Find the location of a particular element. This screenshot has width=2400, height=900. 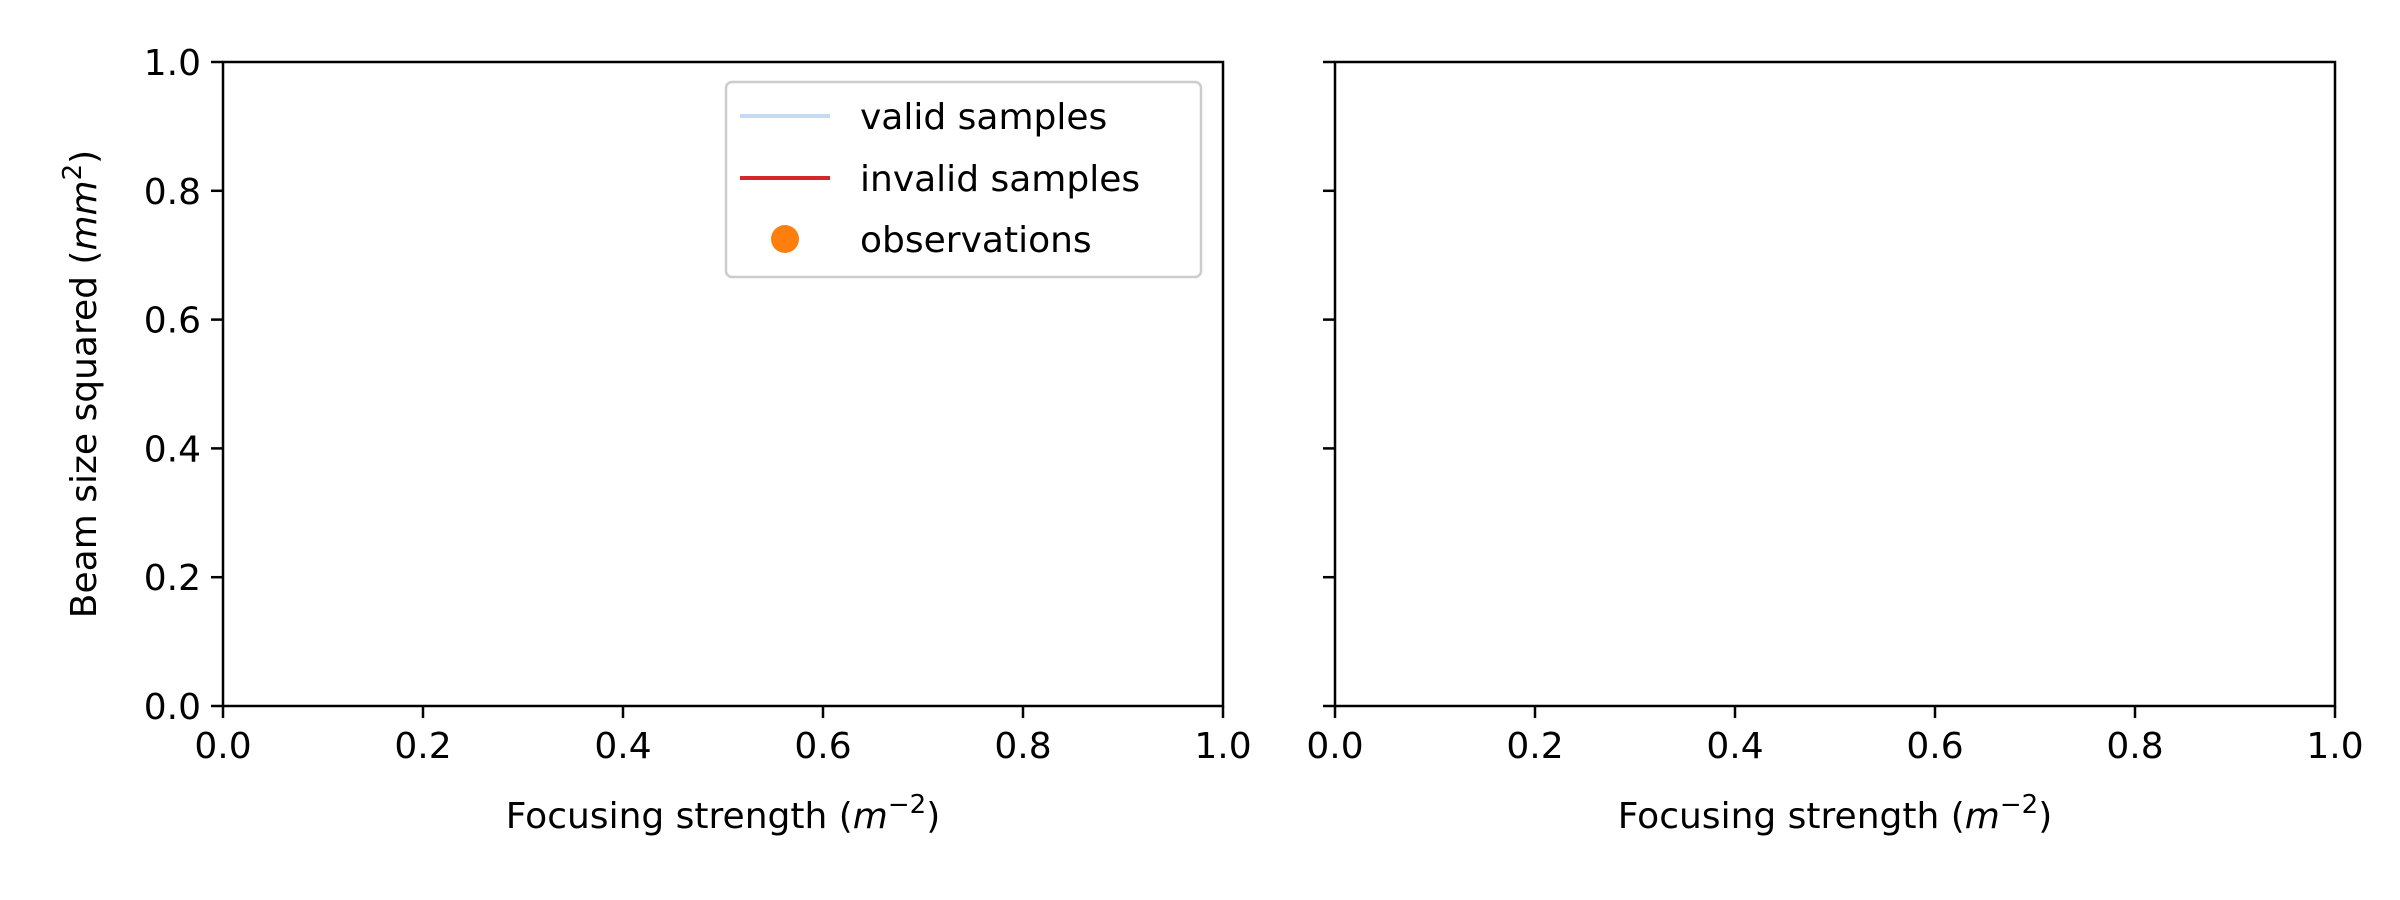

y-tick-label: 0.0 is located at coordinates (172, 707).